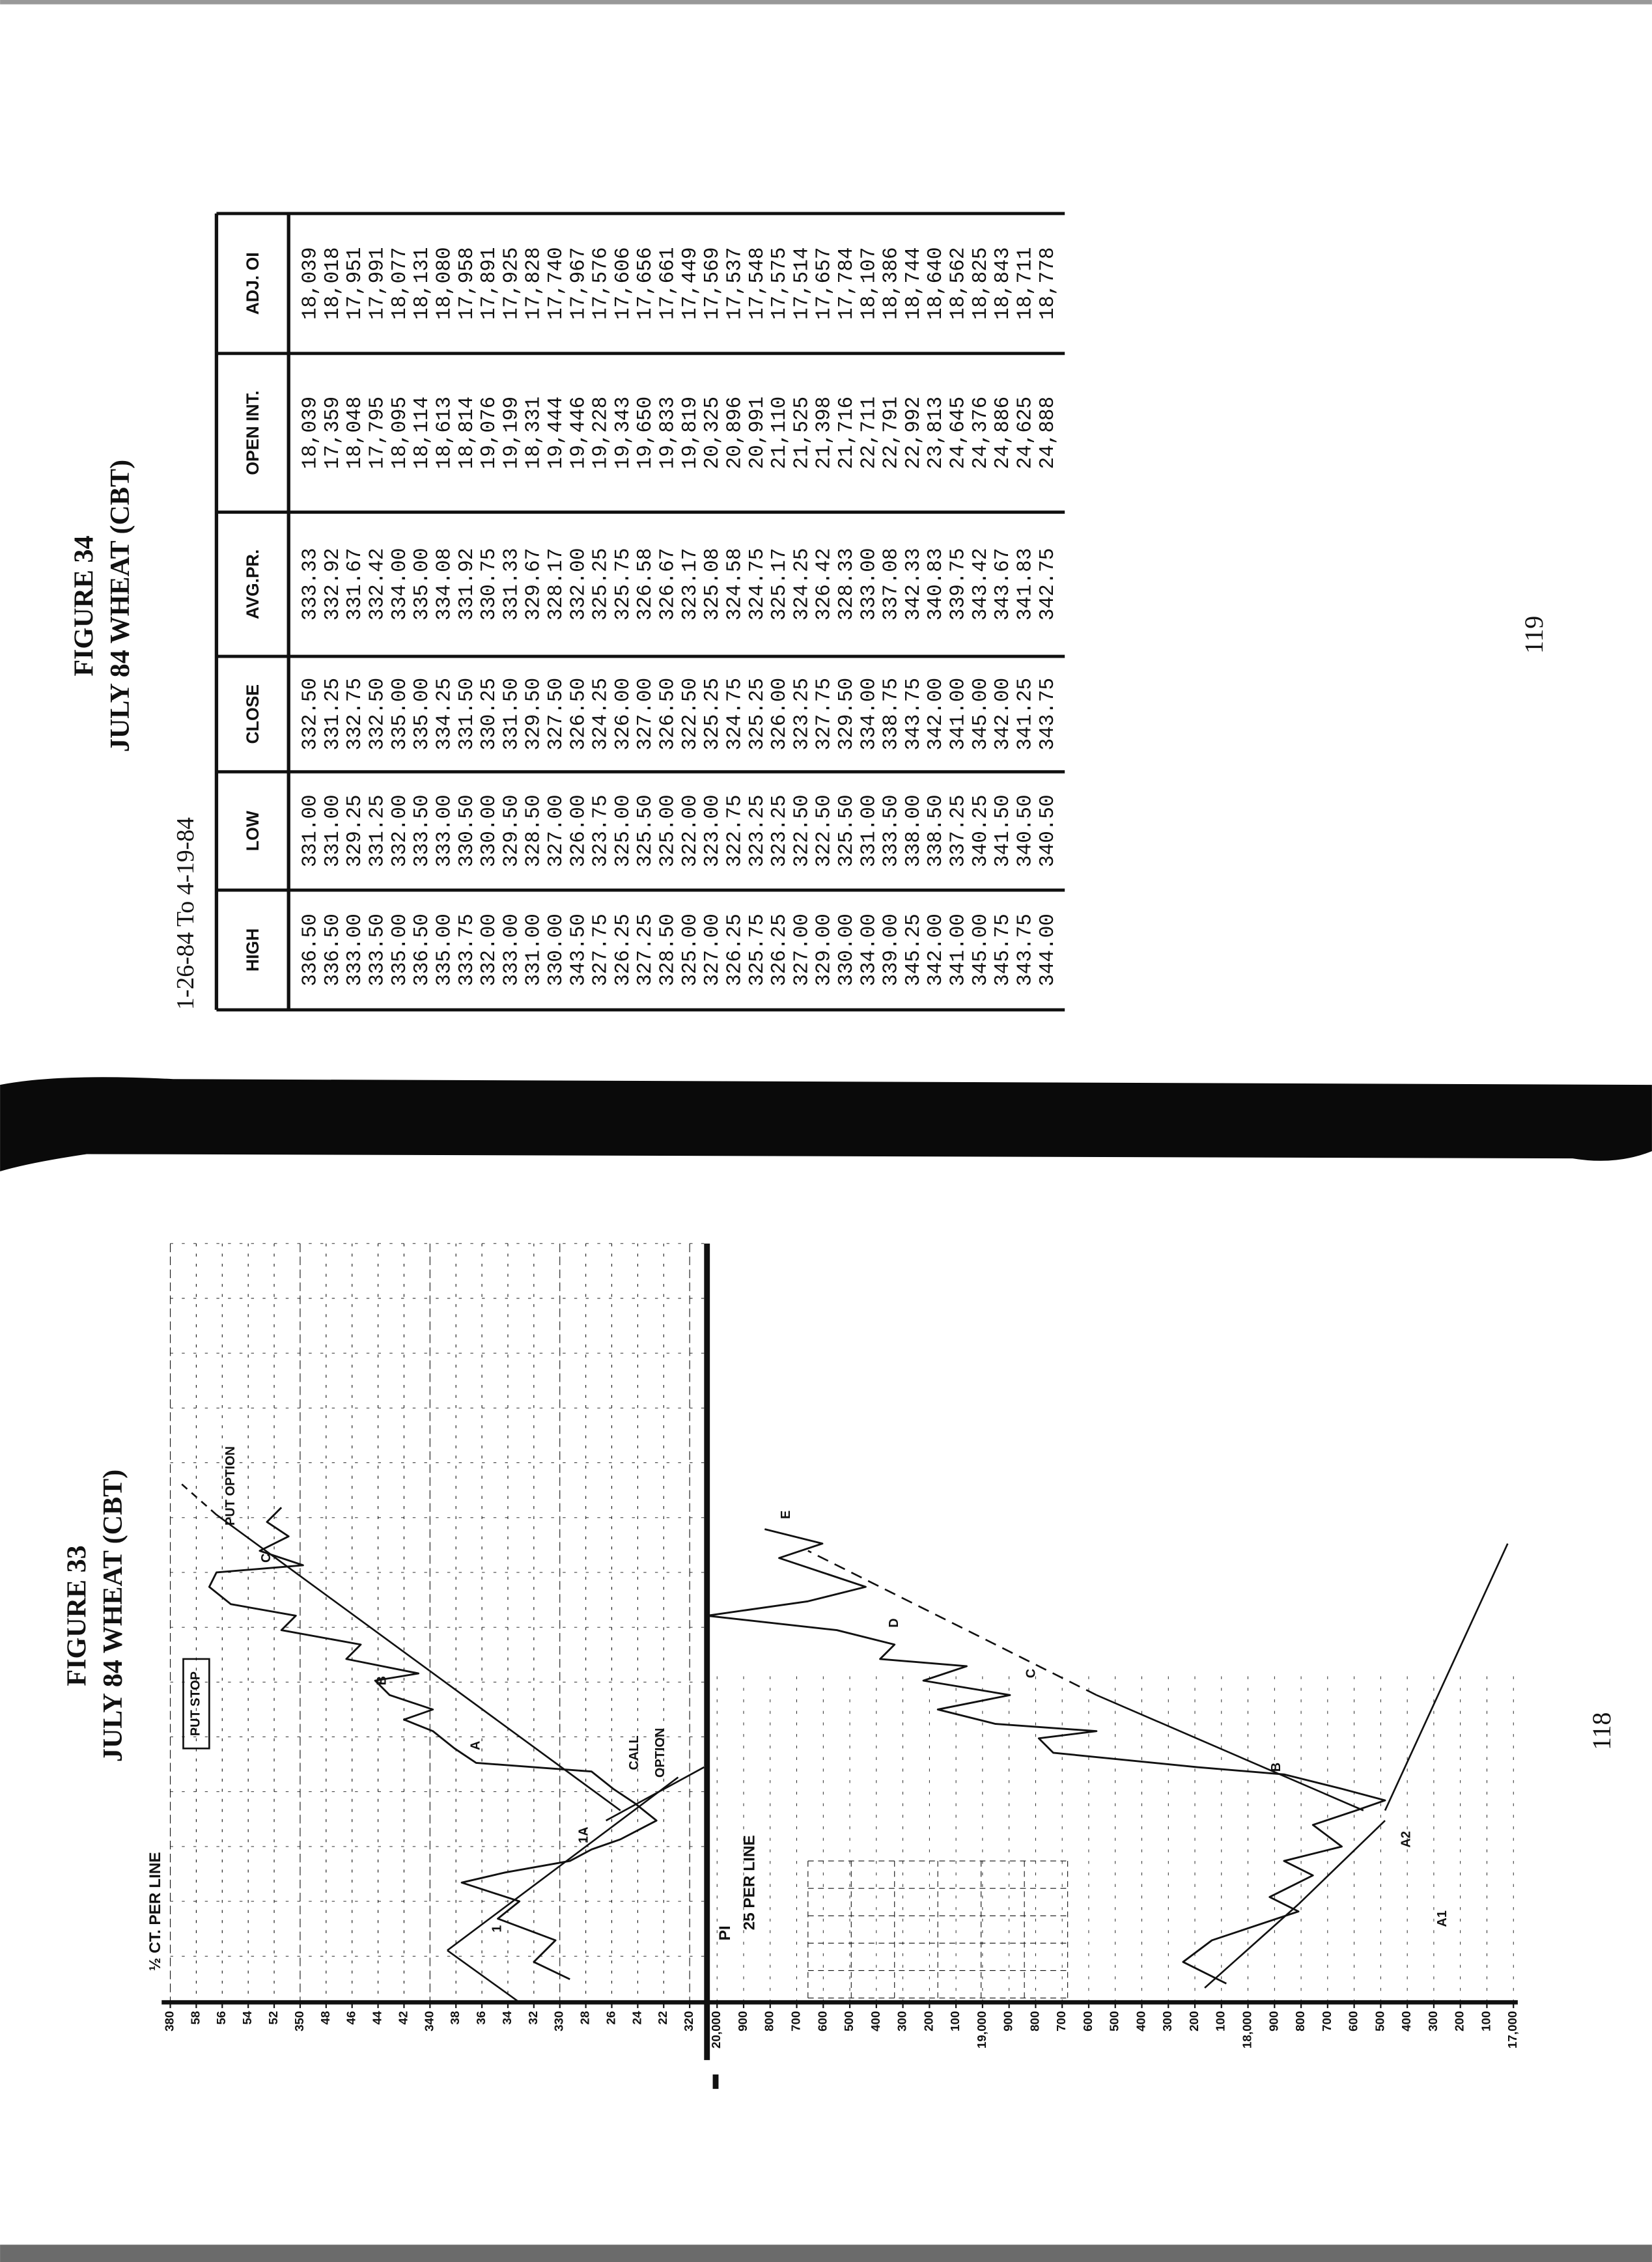 Image resolution: width=1652 pixels, height=2262 pixels. Describe the element at coordinates (1046, 1756) in the screenshot. I see `open-interest-line` at that location.